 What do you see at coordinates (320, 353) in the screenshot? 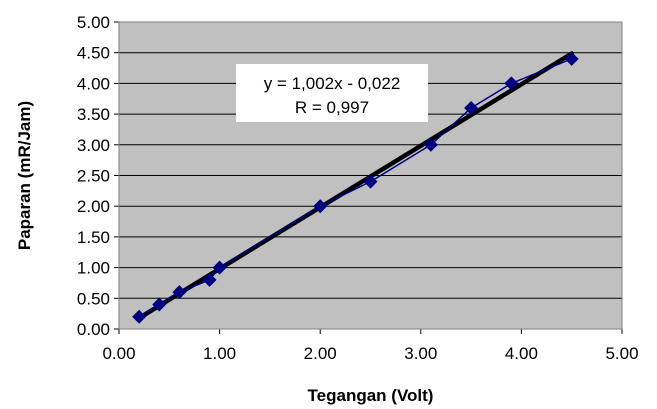
I see `x-tick-label: 2.00` at bounding box center [320, 353].